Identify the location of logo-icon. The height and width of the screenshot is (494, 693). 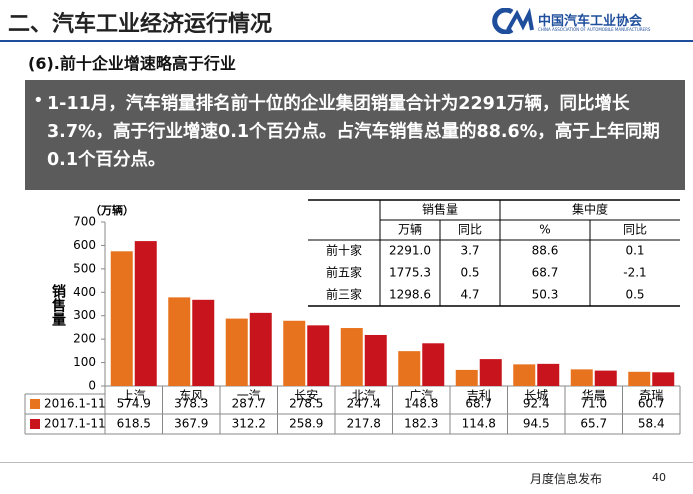
(513, 21).